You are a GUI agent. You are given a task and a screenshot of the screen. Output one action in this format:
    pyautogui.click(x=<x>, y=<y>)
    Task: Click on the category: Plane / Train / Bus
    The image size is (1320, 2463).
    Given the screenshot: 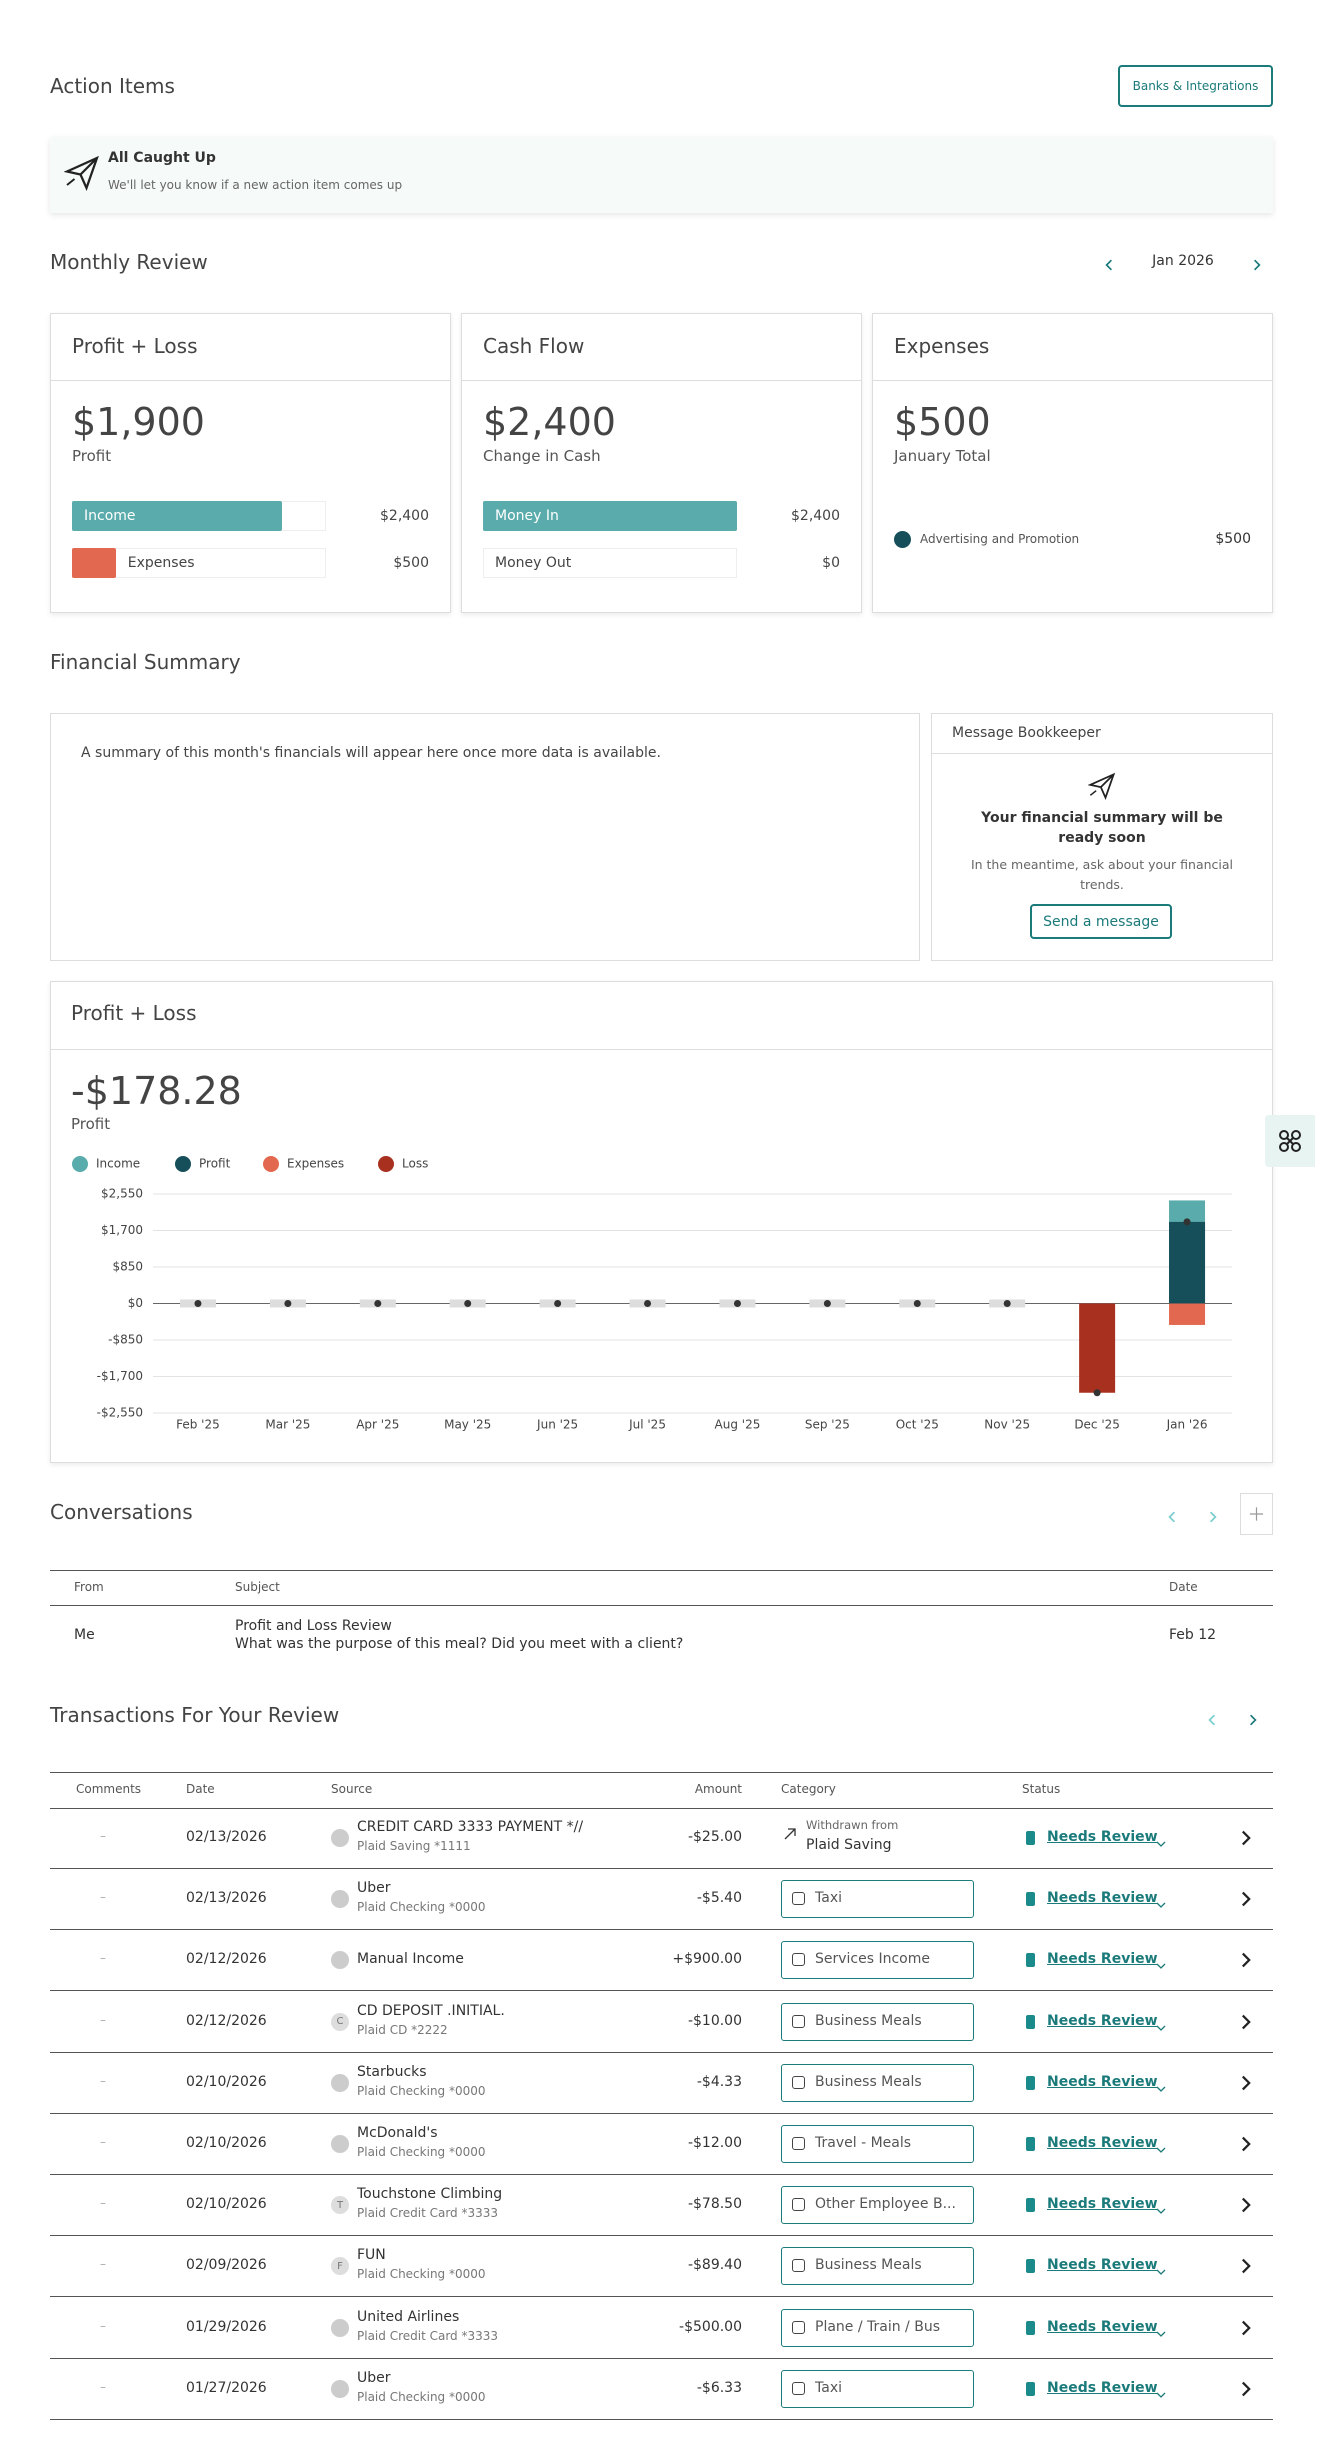 What is the action you would take?
    pyautogui.click(x=877, y=2326)
    